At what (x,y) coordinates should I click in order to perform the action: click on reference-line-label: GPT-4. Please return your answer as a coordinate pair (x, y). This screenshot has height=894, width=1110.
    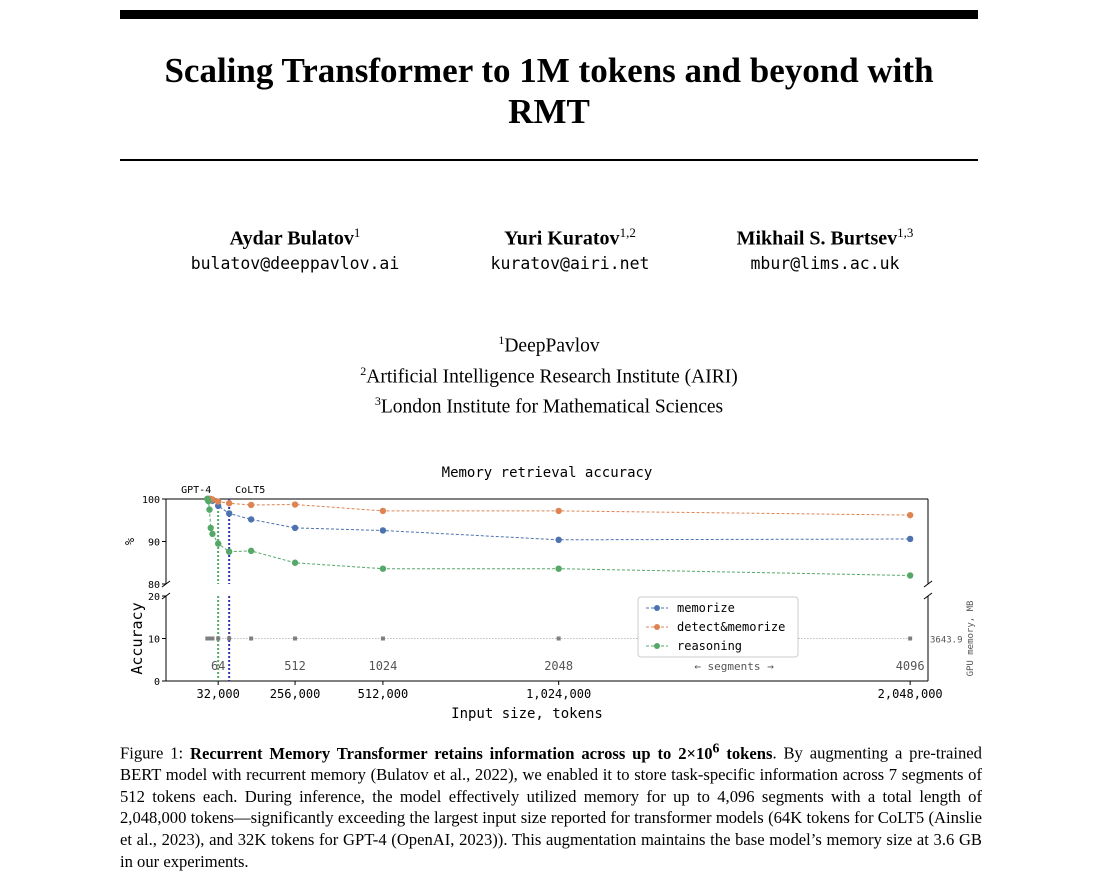
    Looking at the image, I should click on (196, 490).